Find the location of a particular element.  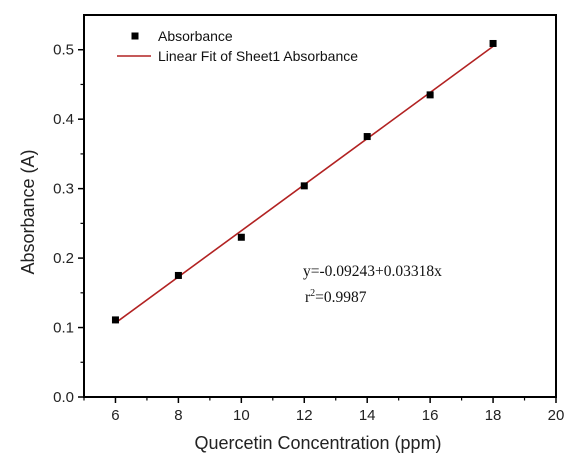

y-tick-label: 0.1 is located at coordinates (63, 328).